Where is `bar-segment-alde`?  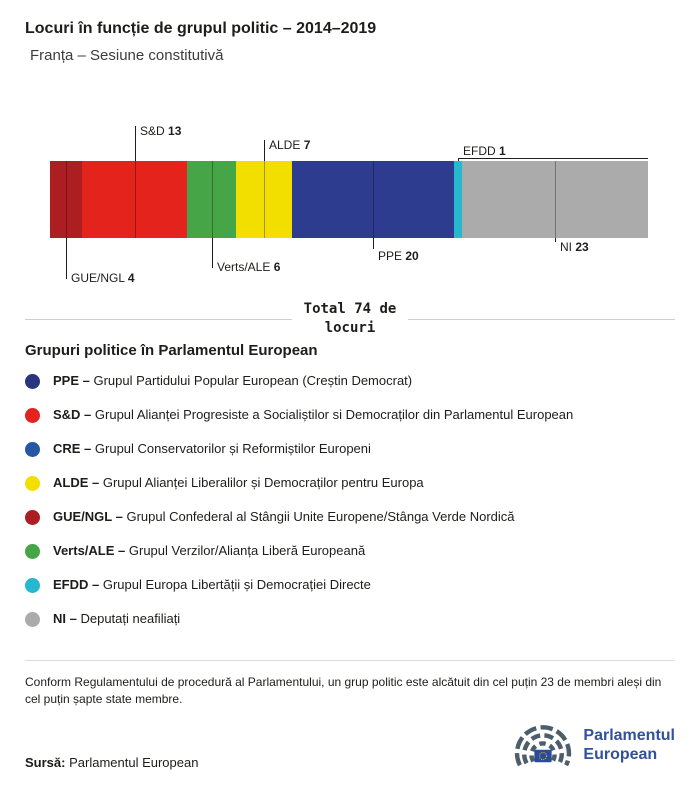 bar-segment-alde is located at coordinates (264, 199).